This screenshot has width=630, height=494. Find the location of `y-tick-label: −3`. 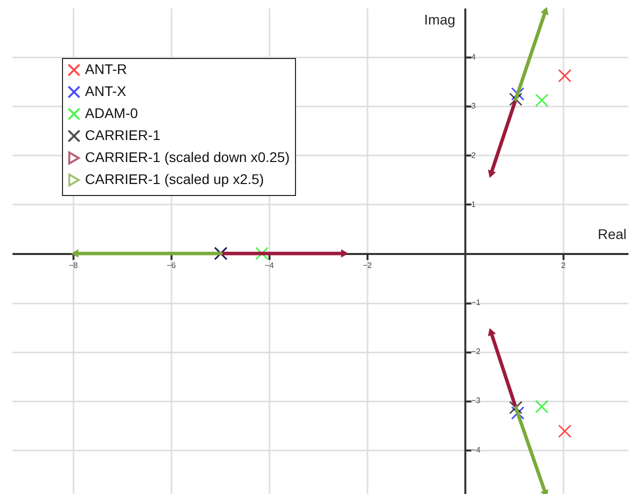

y-tick-label: −3 is located at coordinates (476, 401).